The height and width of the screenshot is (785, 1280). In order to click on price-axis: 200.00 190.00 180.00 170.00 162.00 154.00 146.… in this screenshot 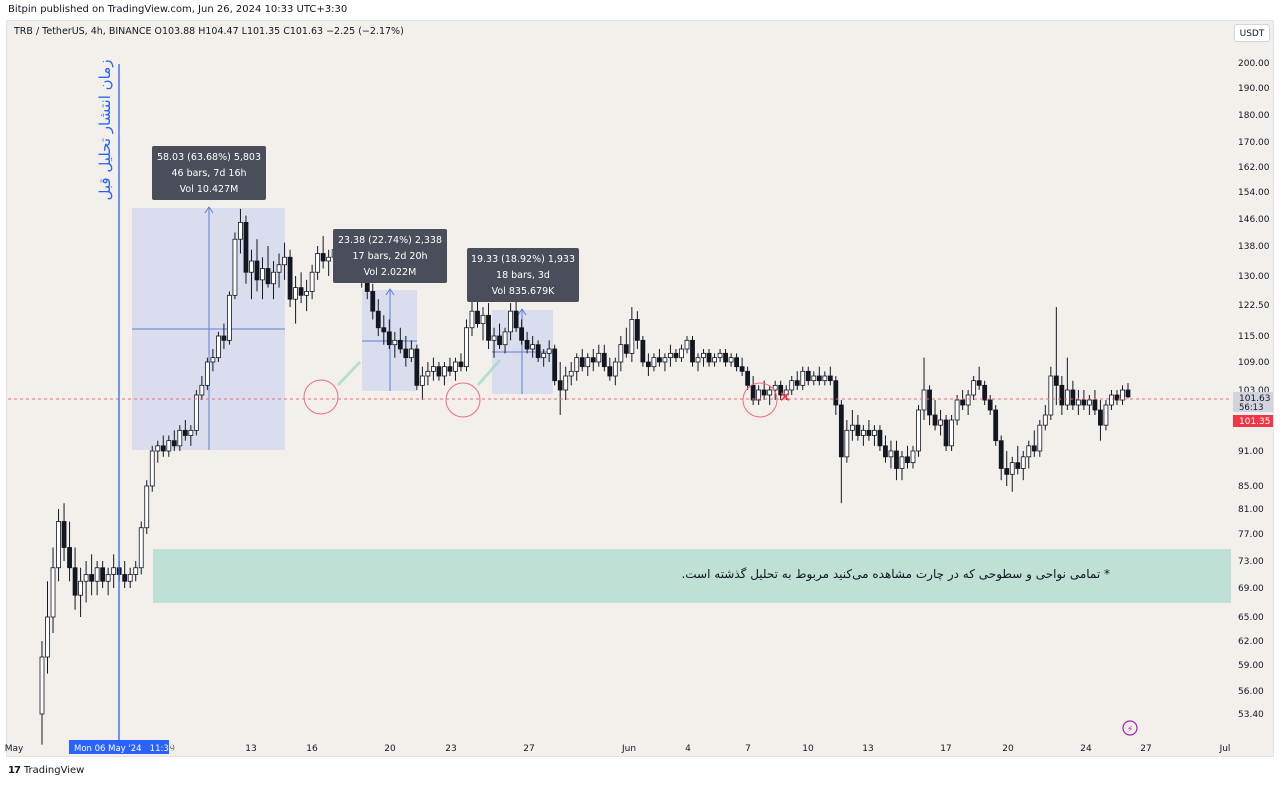, I will do `click(1254, 389)`.